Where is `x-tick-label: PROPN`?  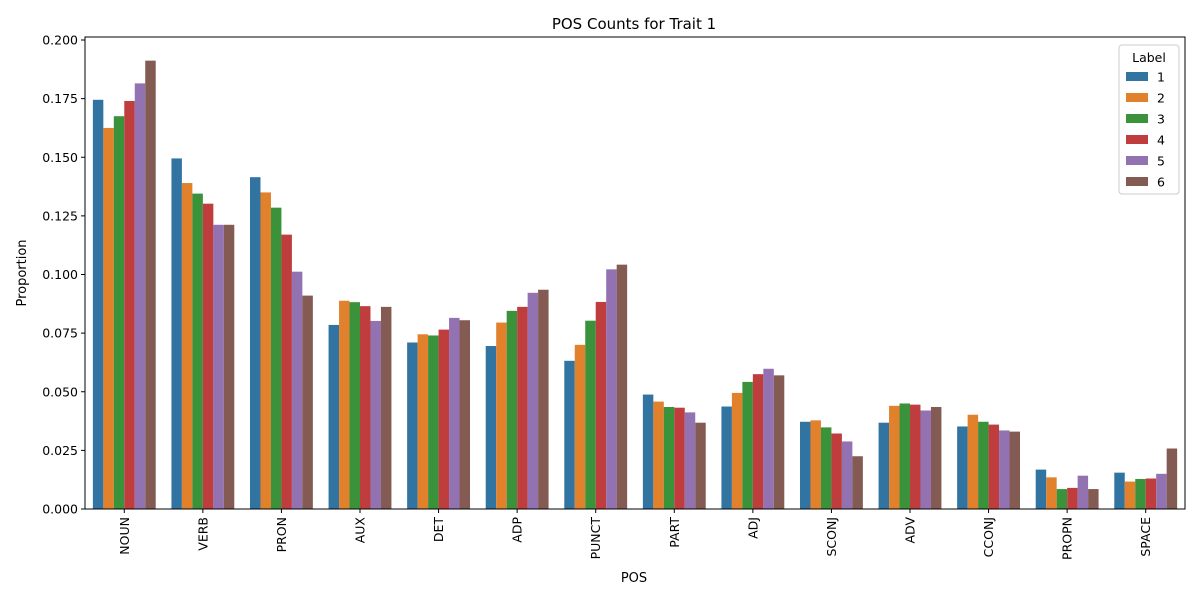
x-tick-label: PROPN is located at coordinates (1067, 538).